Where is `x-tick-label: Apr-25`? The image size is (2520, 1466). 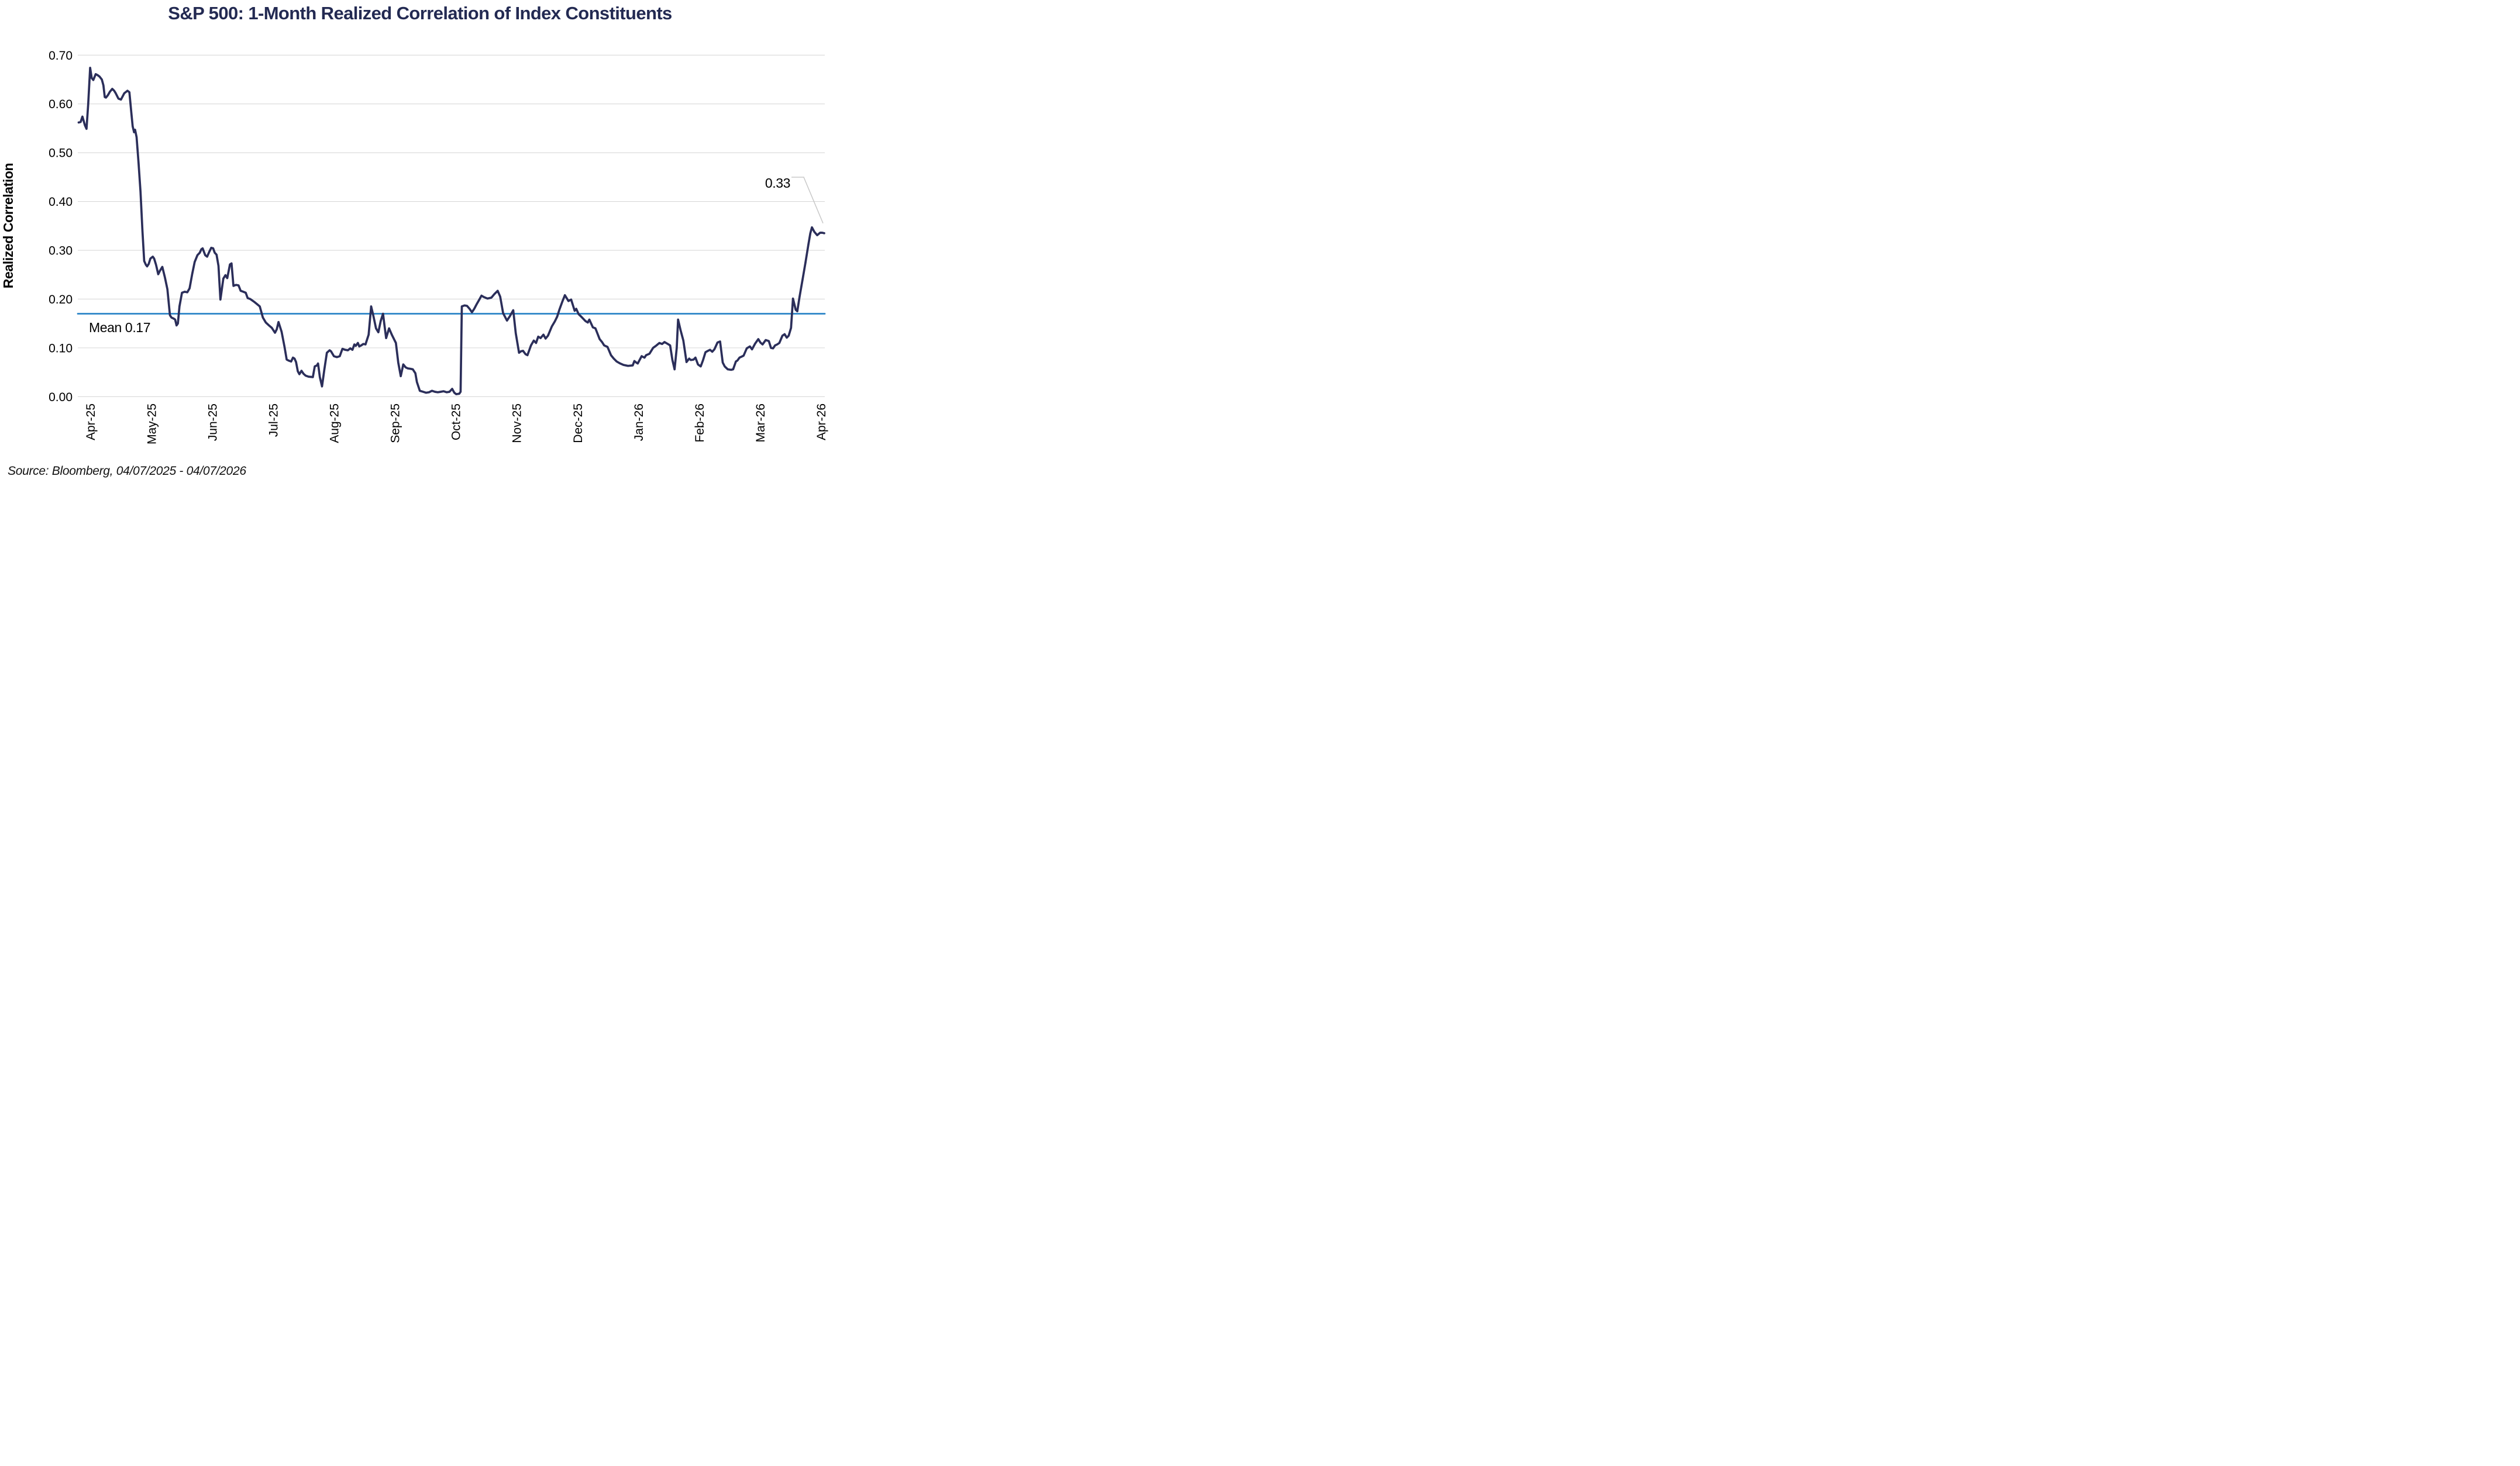 x-tick-label: Apr-25 is located at coordinates (91, 421).